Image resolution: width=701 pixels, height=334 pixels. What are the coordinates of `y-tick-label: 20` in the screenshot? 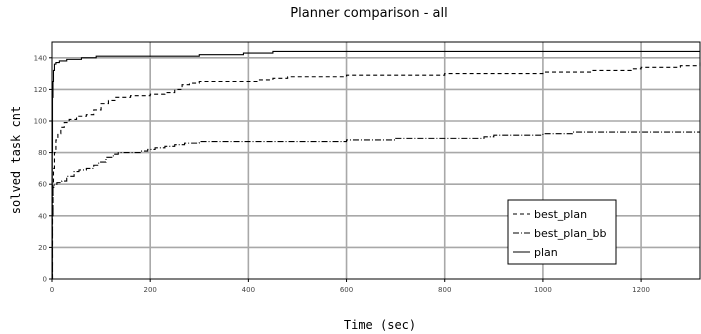 It's located at (42, 248).